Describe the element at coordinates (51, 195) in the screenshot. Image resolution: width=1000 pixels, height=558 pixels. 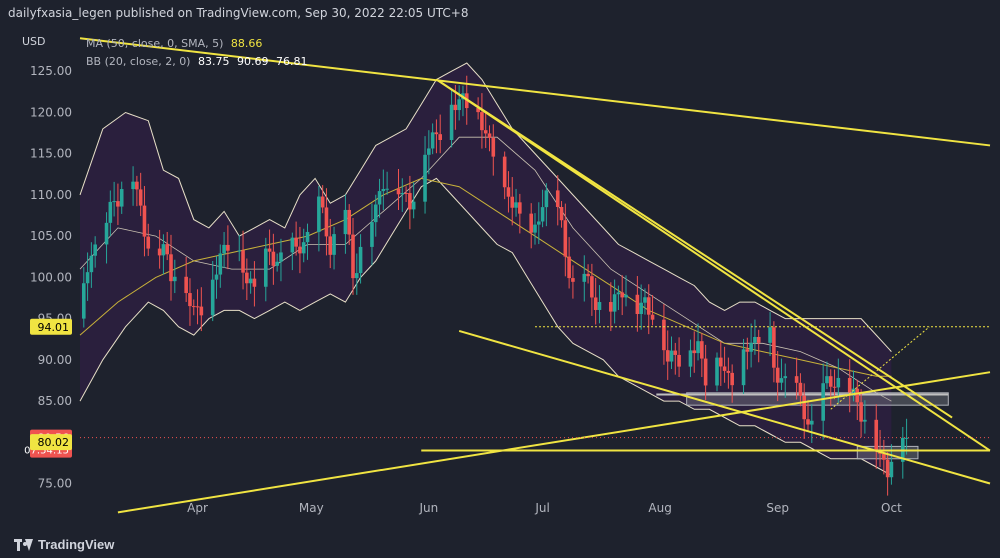
I see `y-tick-label: 110.00` at that location.